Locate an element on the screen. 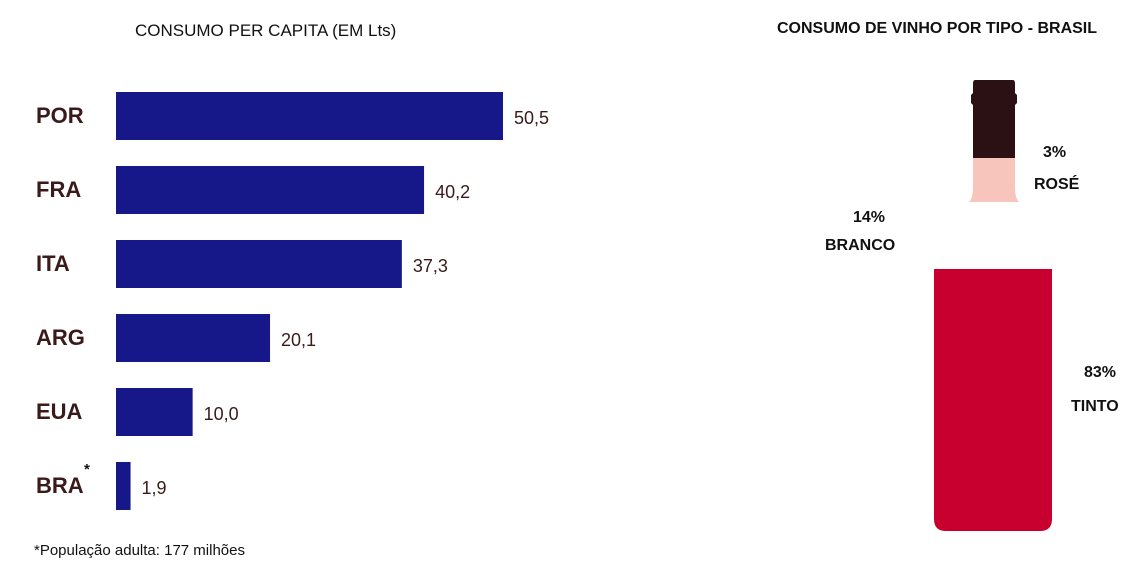 The width and height of the screenshot is (1147, 584). value-label-bra: 1,9 is located at coordinates (154, 488).